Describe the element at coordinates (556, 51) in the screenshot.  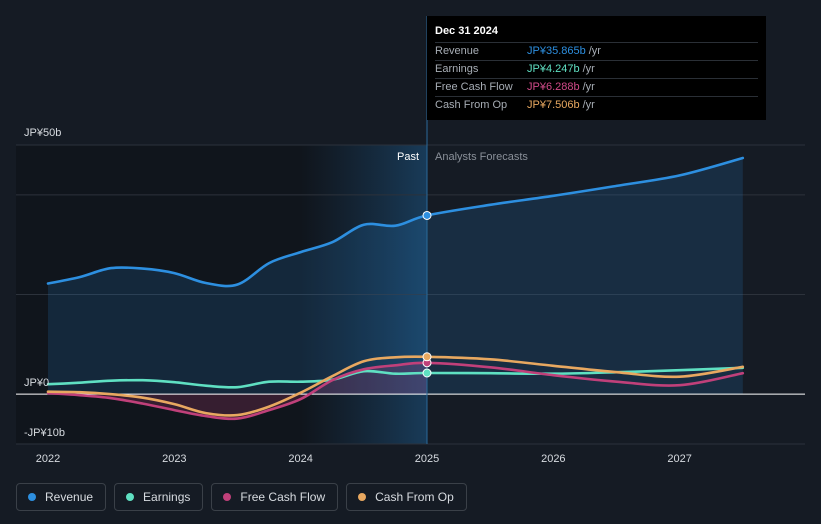
I see `tooltip-value: JP¥35.865b` at that location.